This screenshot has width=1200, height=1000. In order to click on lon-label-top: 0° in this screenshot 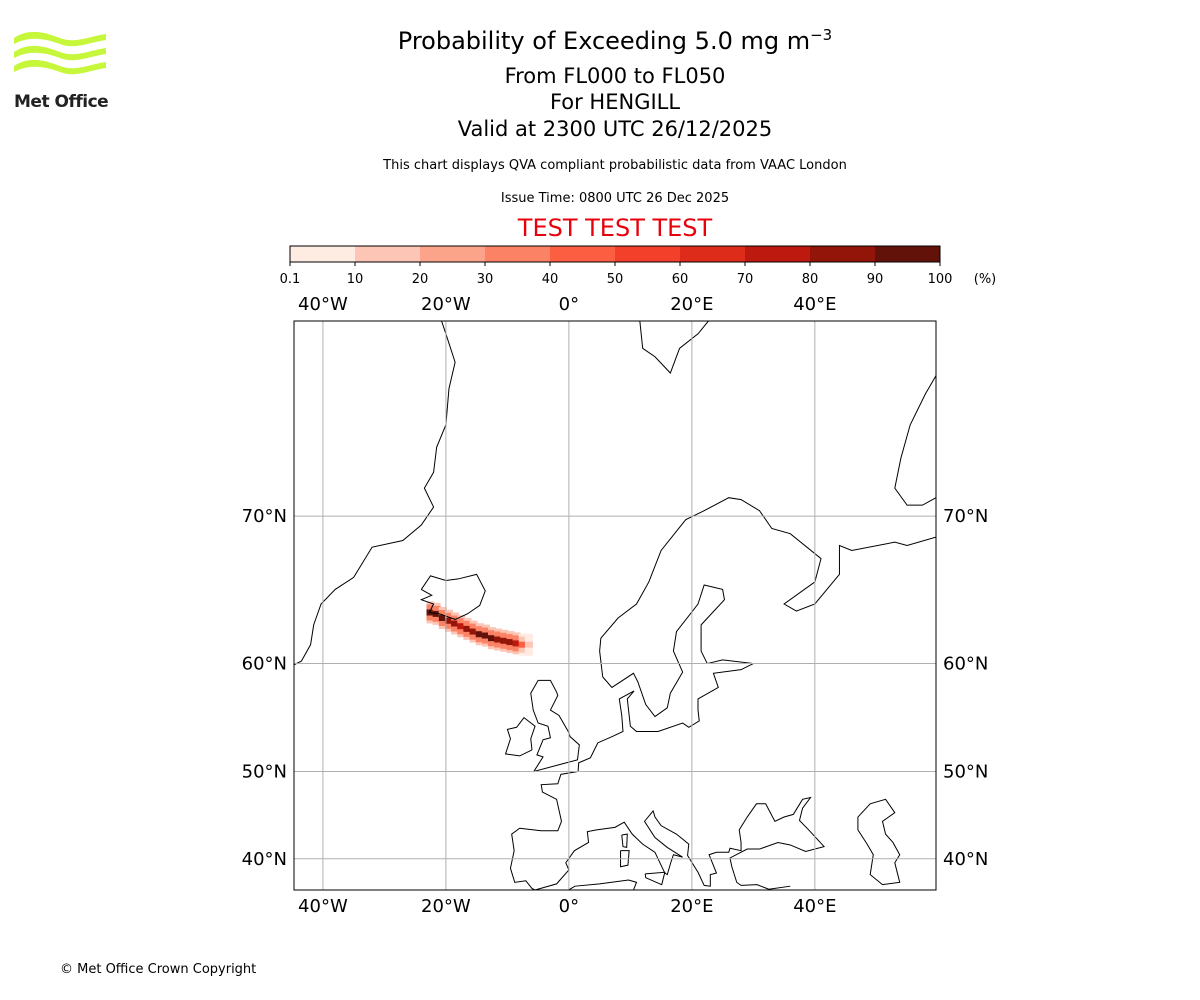, I will do `click(569, 304)`.